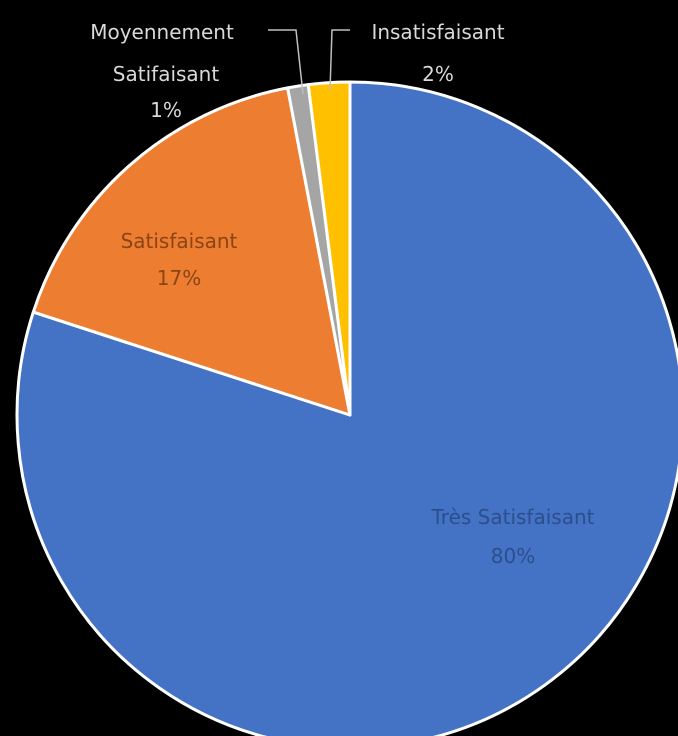 The image size is (678, 736). Describe the element at coordinates (437, 32) in the screenshot. I see `label-insatisfaisant: Insatisfaisant` at that location.